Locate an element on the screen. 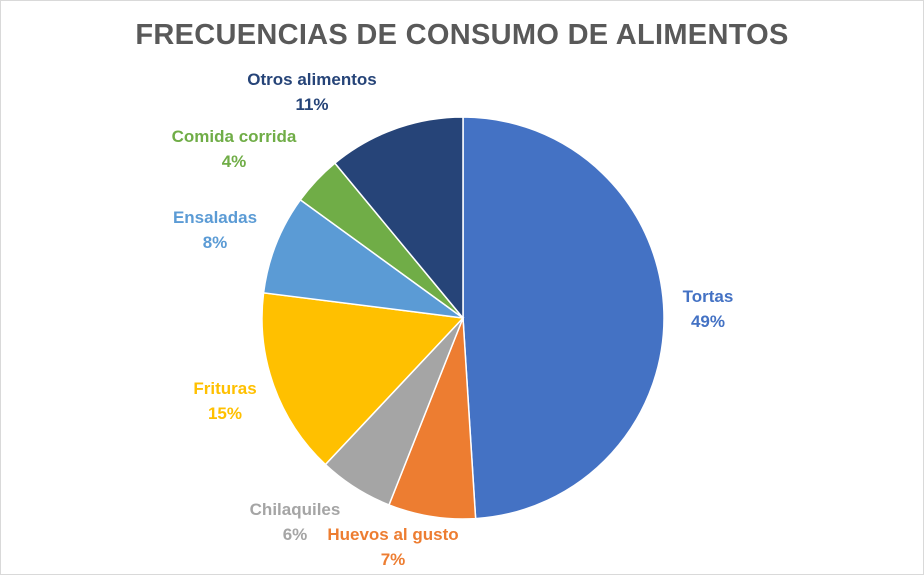  data-label: Frituras 15% is located at coordinates (224, 401).